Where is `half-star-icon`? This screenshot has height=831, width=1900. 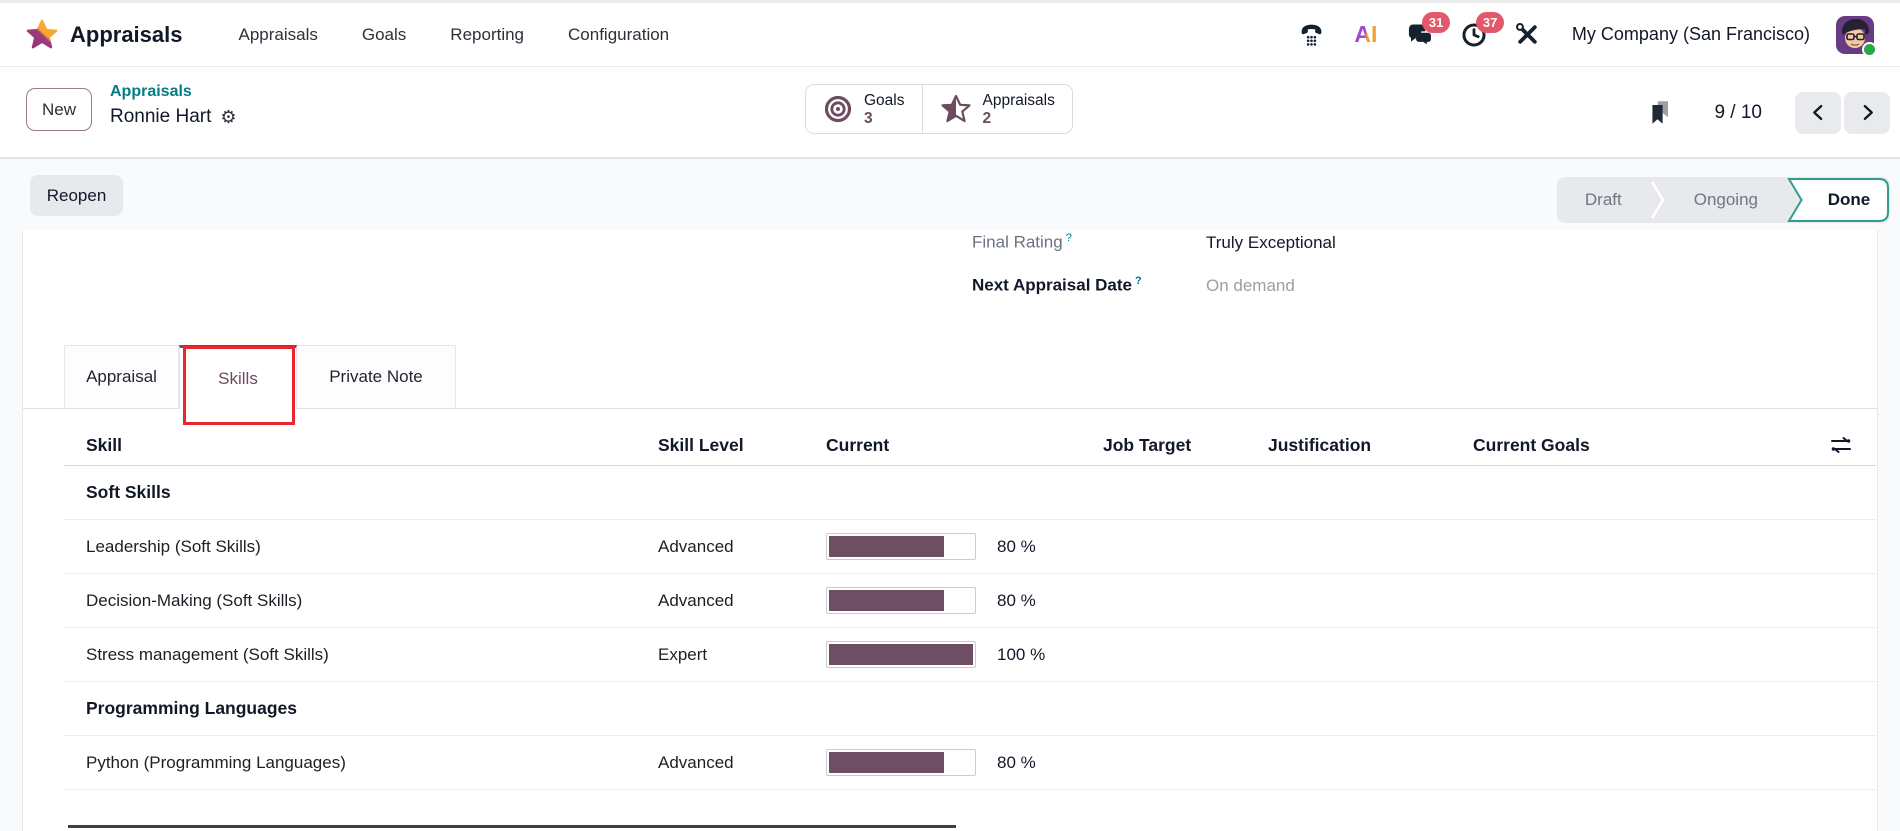
half-star-icon is located at coordinates (955, 108).